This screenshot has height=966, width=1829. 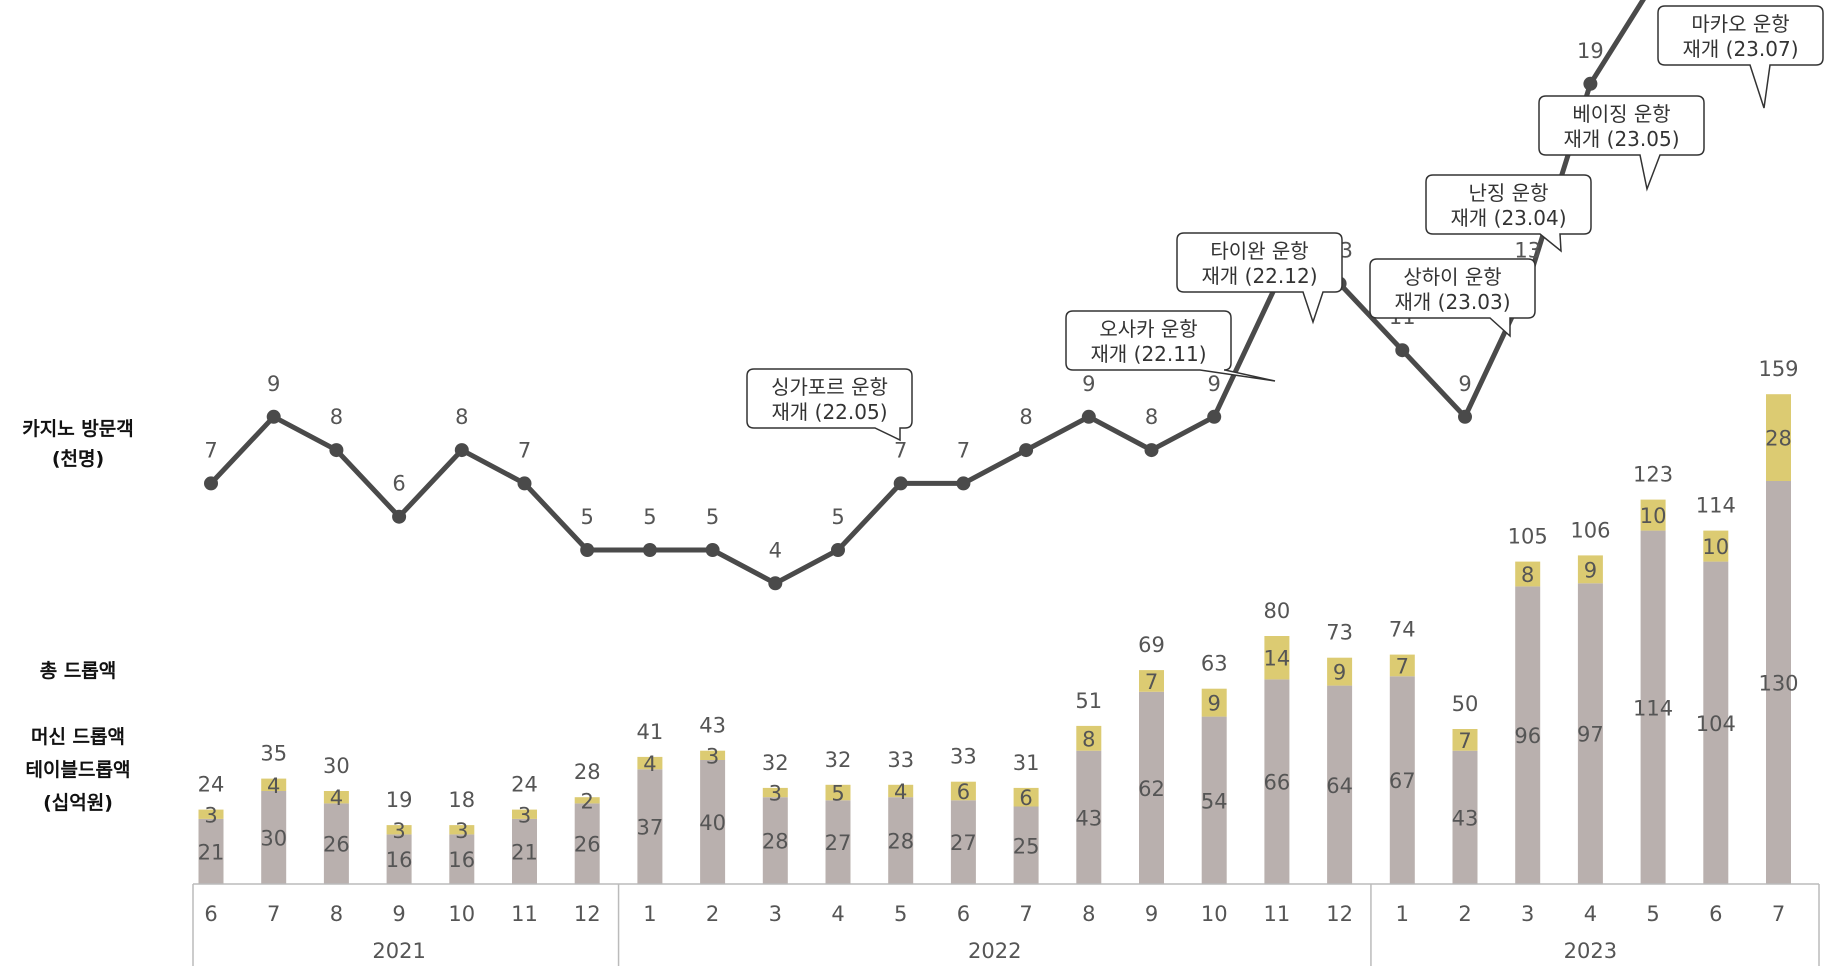 I want to click on machine-drop-value: 66, so click(x=1277, y=783).